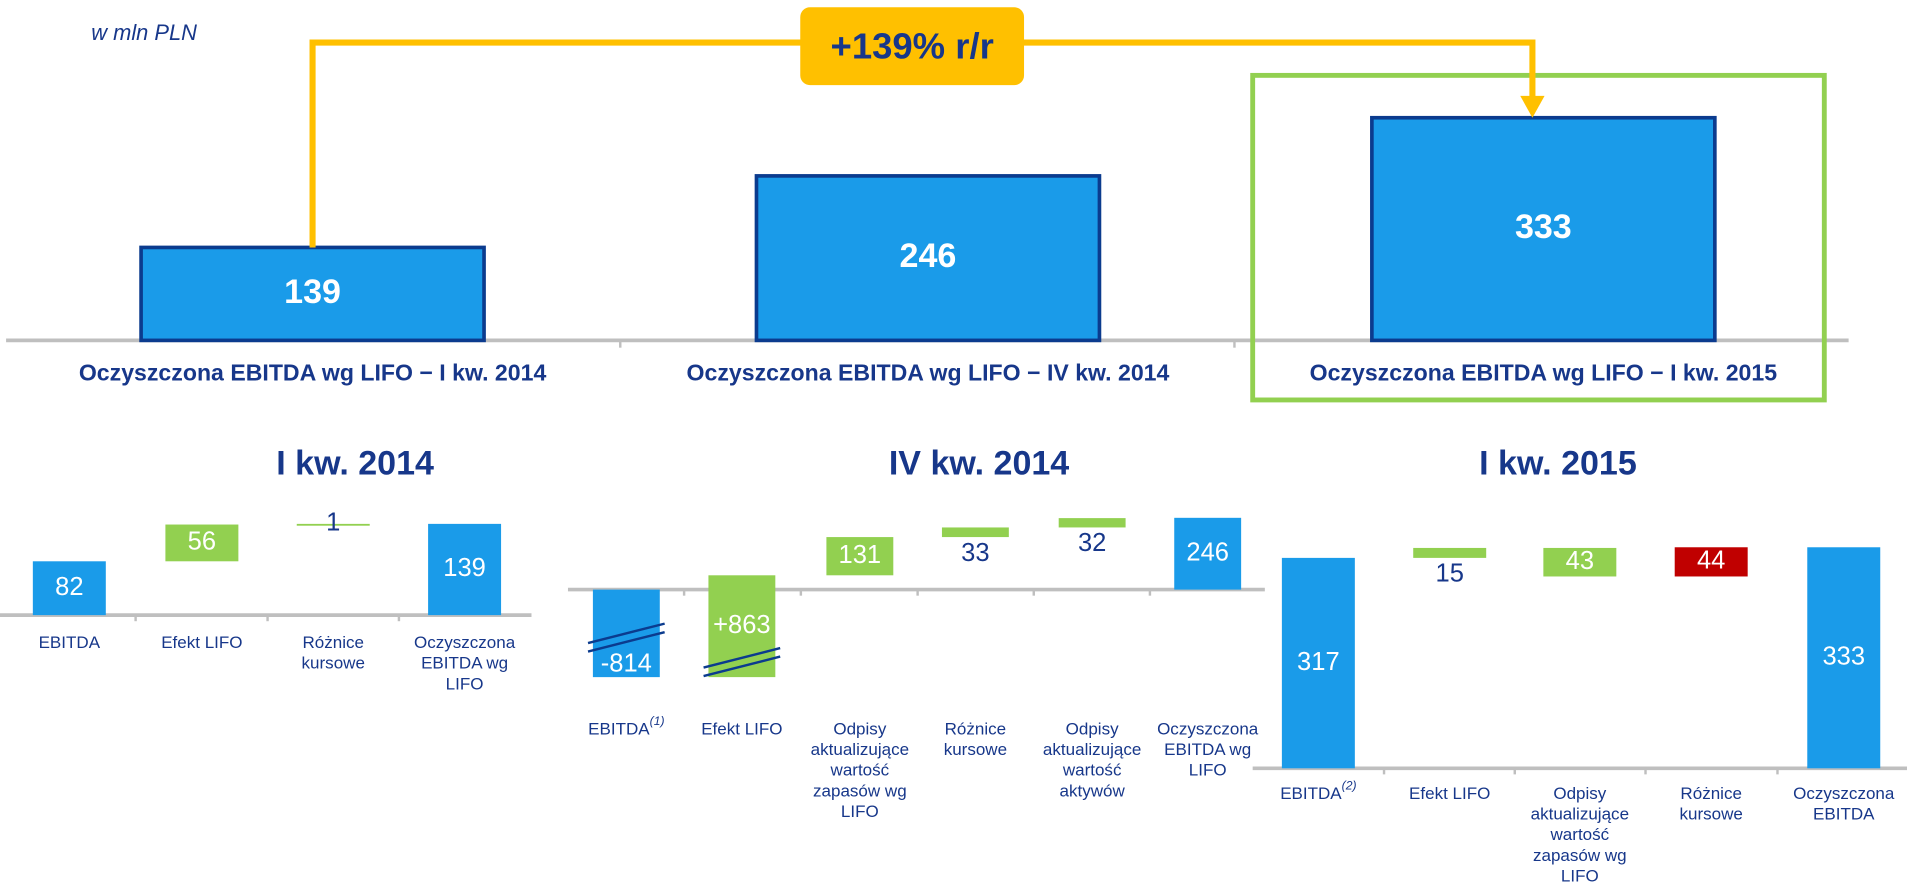 This screenshot has height=885, width=1907. I want to click on category-label: Oczyszczona EBITDA wg LIFO − IV kw. 2014, so click(928, 373).